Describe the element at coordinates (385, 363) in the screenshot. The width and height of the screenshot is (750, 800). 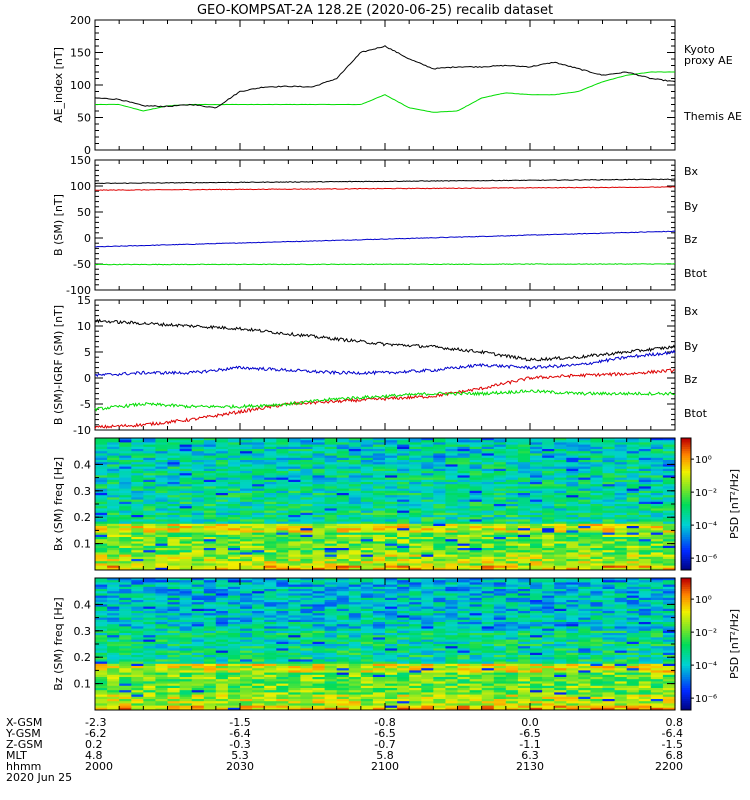
I see `b-igrf-bx-line` at that location.